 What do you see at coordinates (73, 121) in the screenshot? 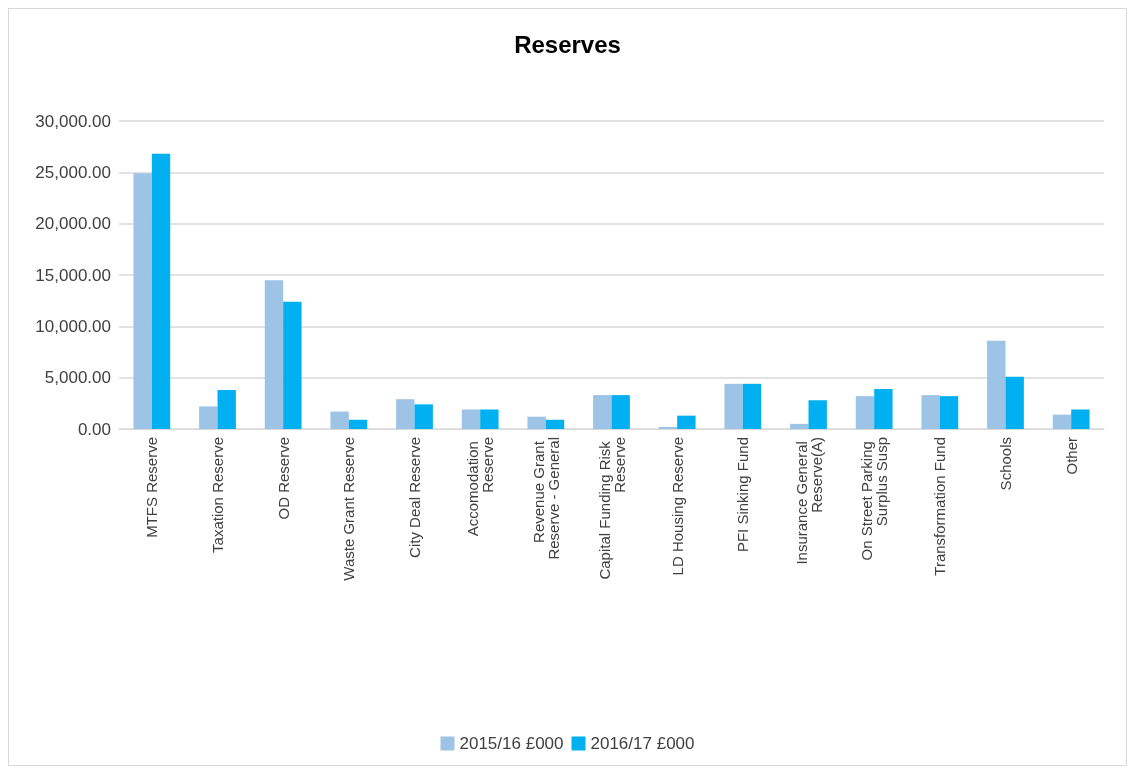
I see `y-tick-label: 30,000.00` at bounding box center [73, 121].